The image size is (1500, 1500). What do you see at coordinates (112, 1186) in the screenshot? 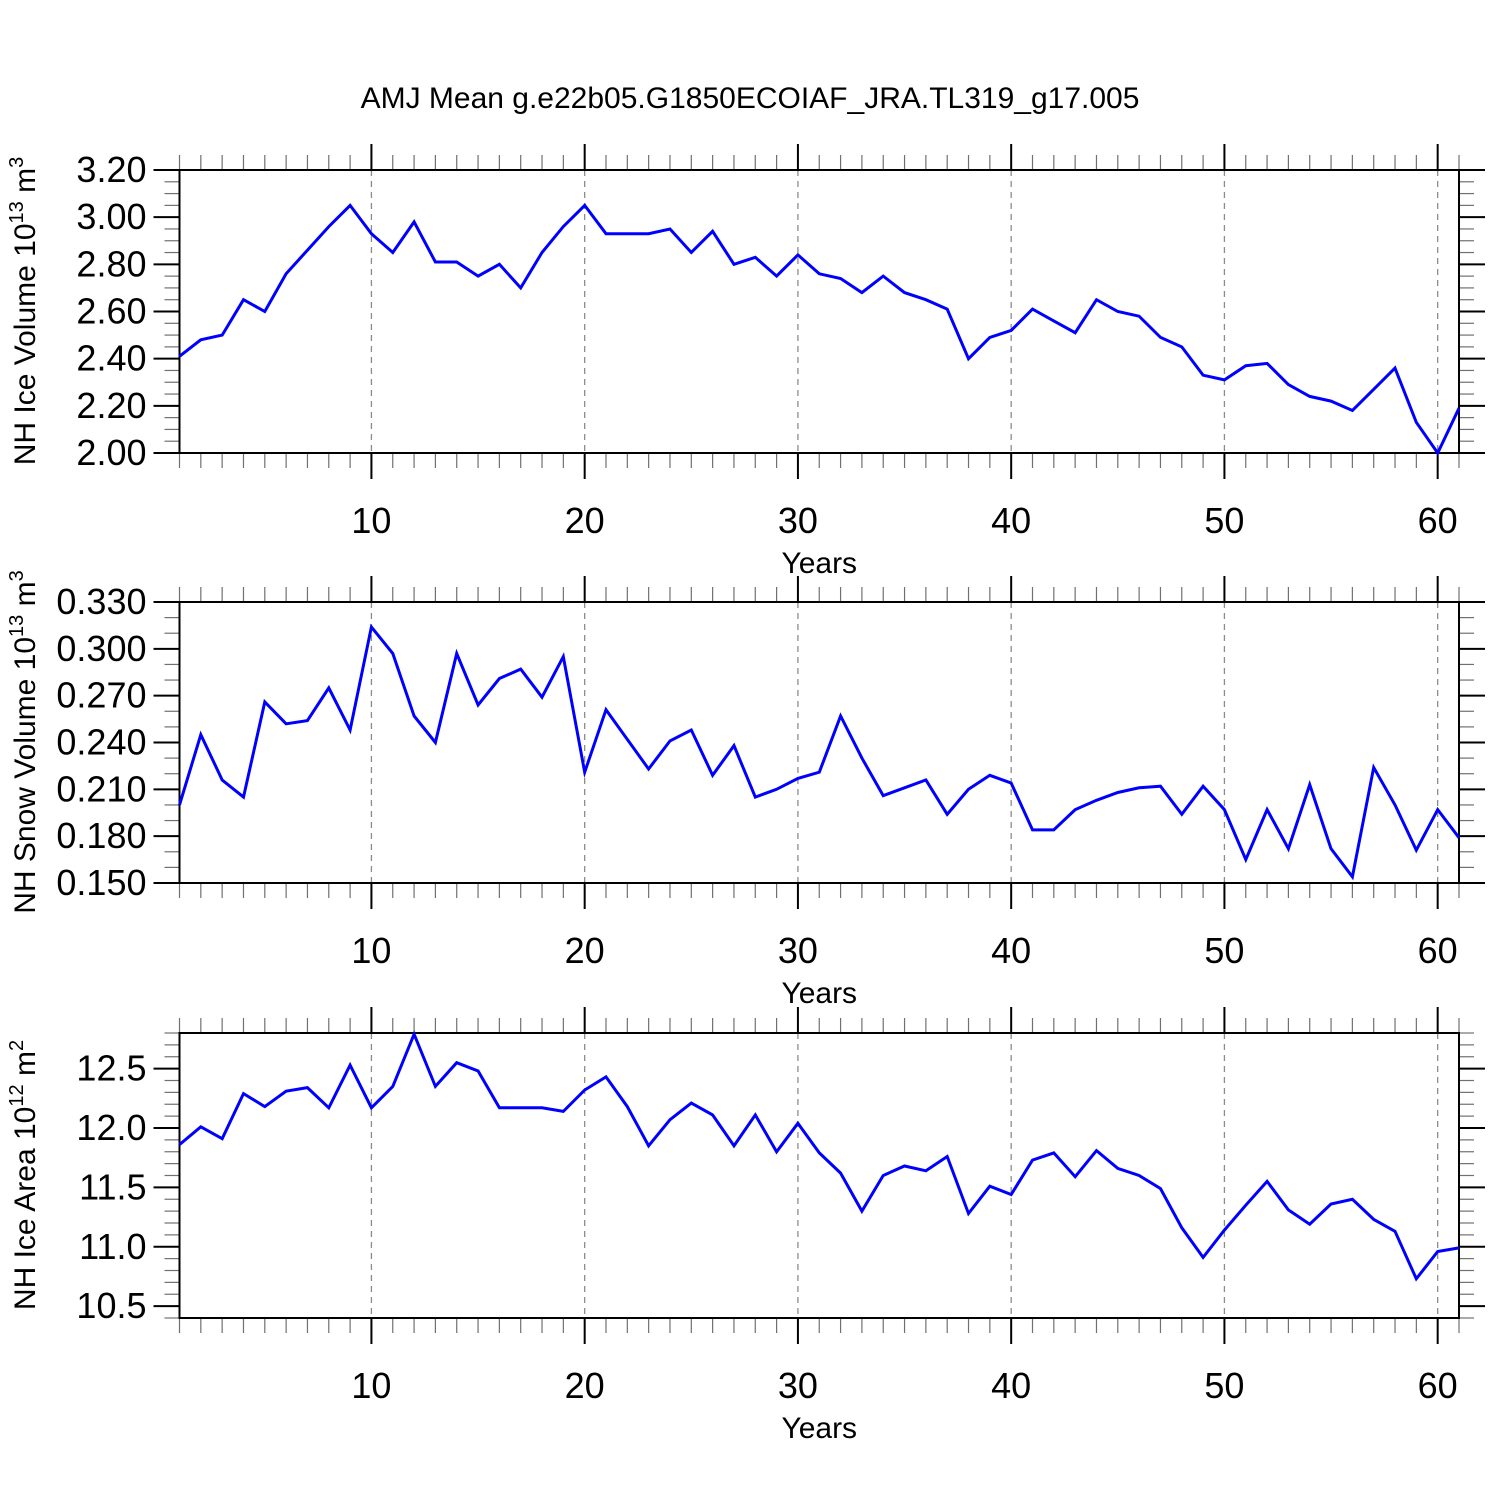
I see `y-tick-label: 11.5` at bounding box center [112, 1186].